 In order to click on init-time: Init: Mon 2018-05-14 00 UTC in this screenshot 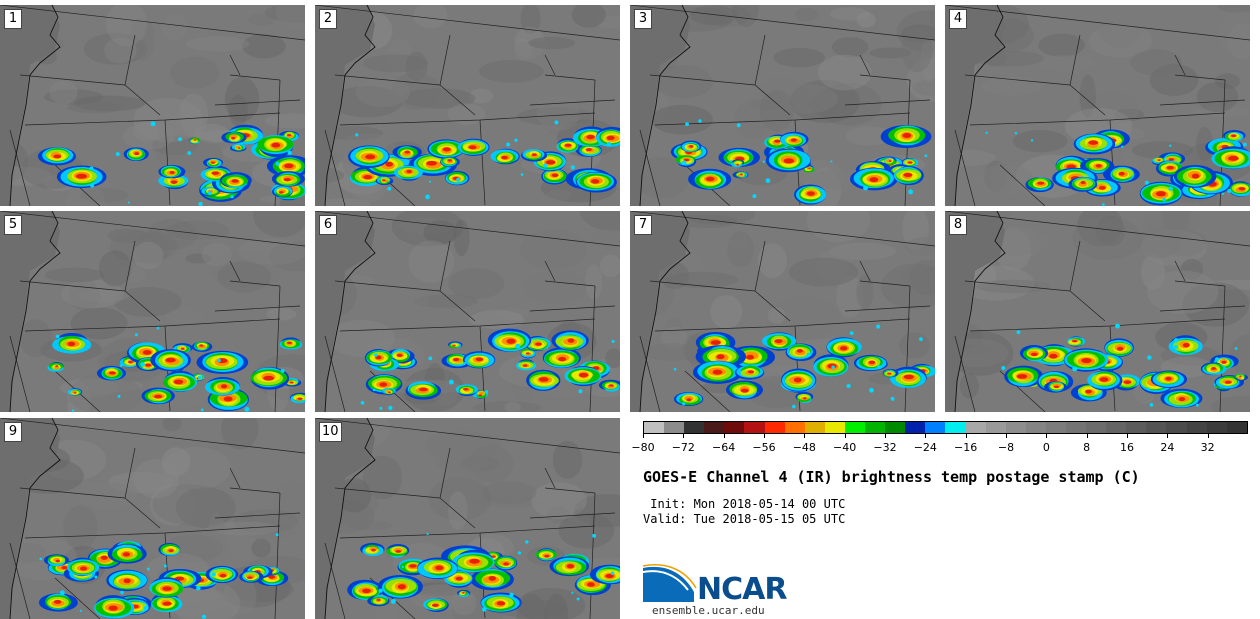, I will do `click(744, 504)`.